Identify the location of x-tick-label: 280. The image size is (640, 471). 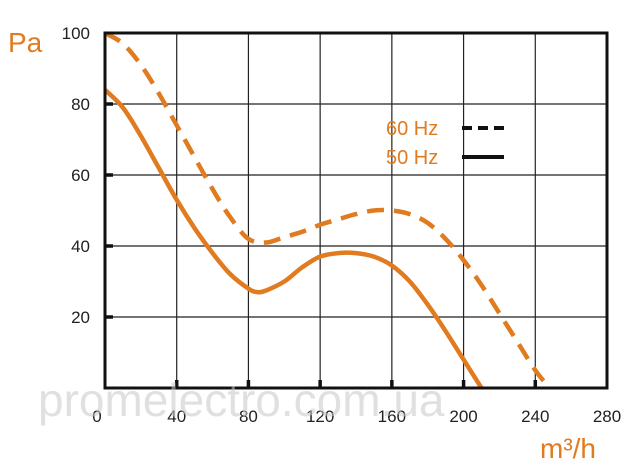
(607, 416).